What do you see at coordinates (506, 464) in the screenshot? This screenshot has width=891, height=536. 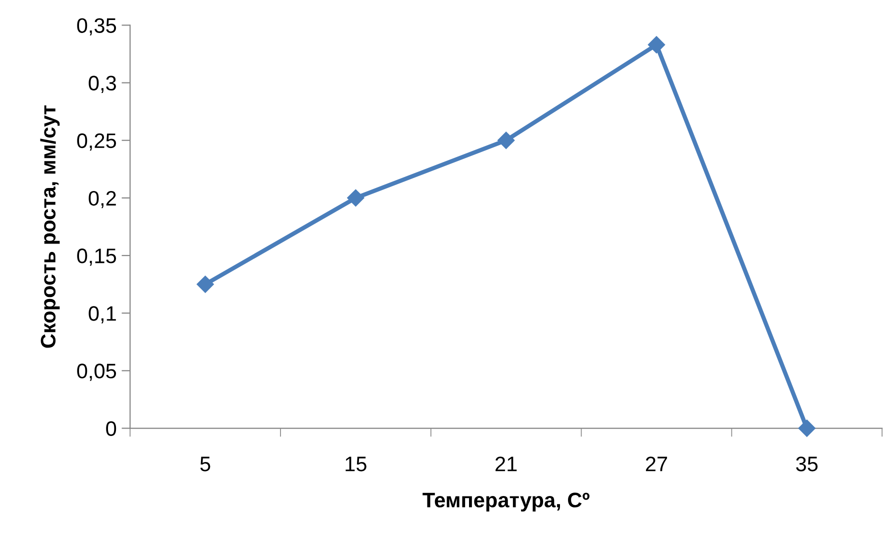 I see `x-tick-label: 21` at bounding box center [506, 464].